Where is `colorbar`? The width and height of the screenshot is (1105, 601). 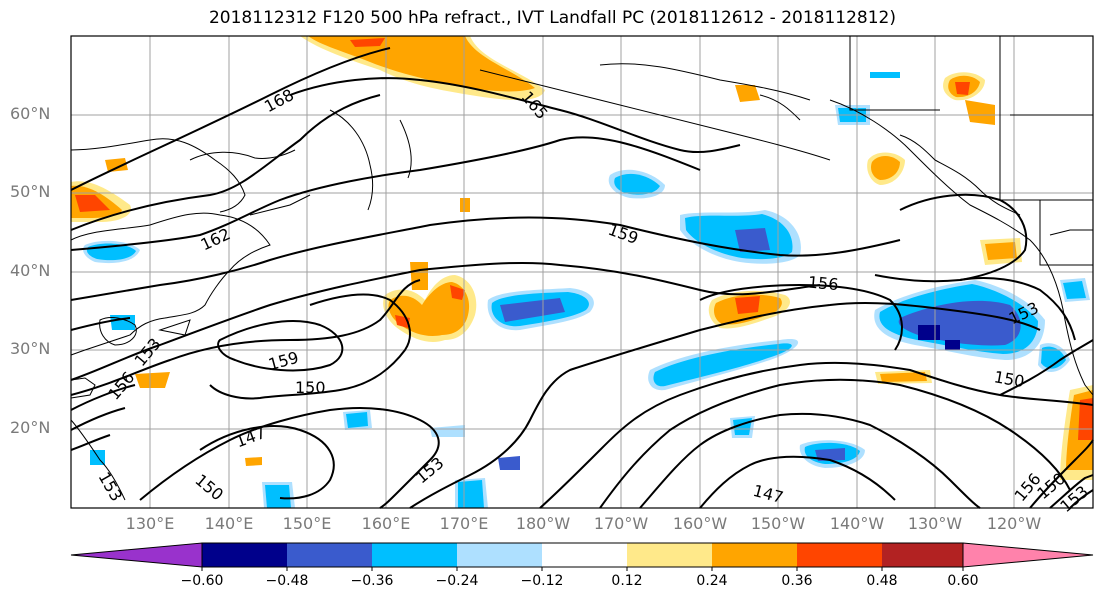
colorbar is located at coordinates (582, 556).